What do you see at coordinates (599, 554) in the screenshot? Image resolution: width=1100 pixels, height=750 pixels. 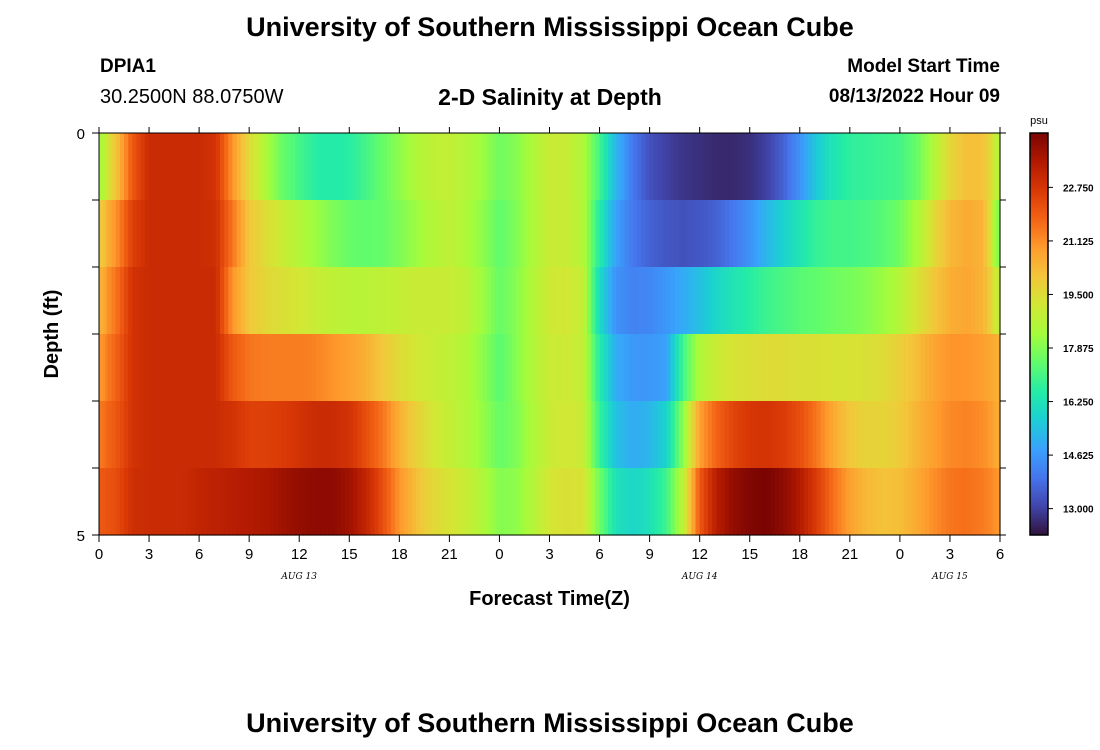 I see `x-tick-label: 6` at bounding box center [599, 554].